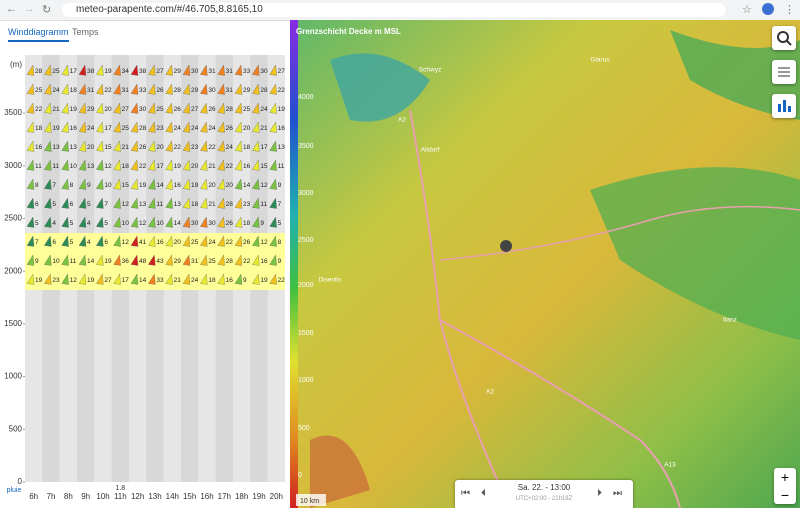 The height and width of the screenshot is (508, 800). Describe the element at coordinates (600, 60) in the screenshot. I see `place-label: Glarus` at that location.